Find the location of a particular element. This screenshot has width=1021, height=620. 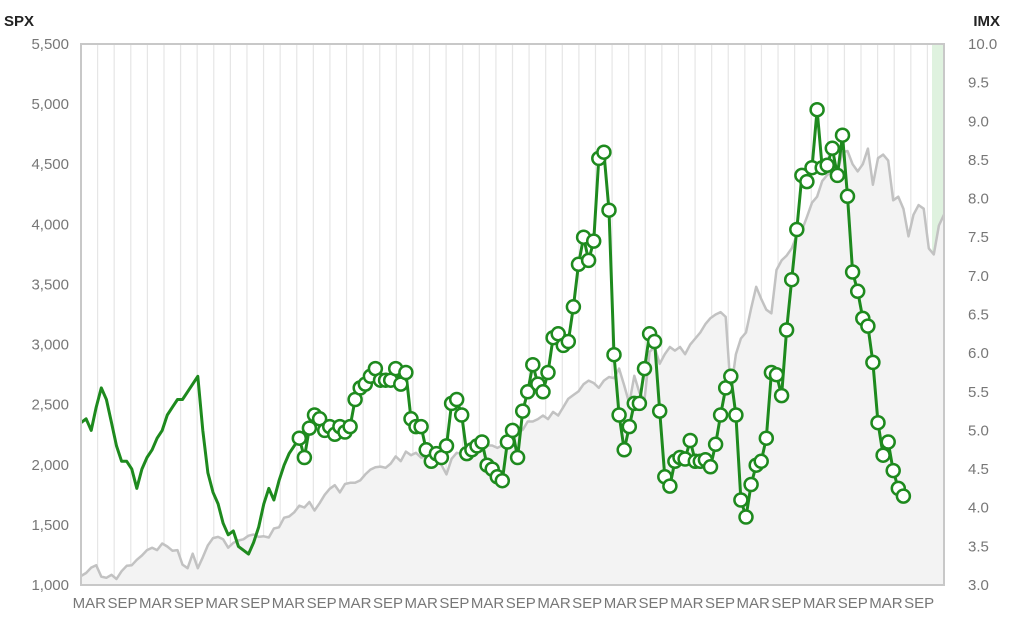

right-tick-label: 7.5 is located at coordinates (978, 237).